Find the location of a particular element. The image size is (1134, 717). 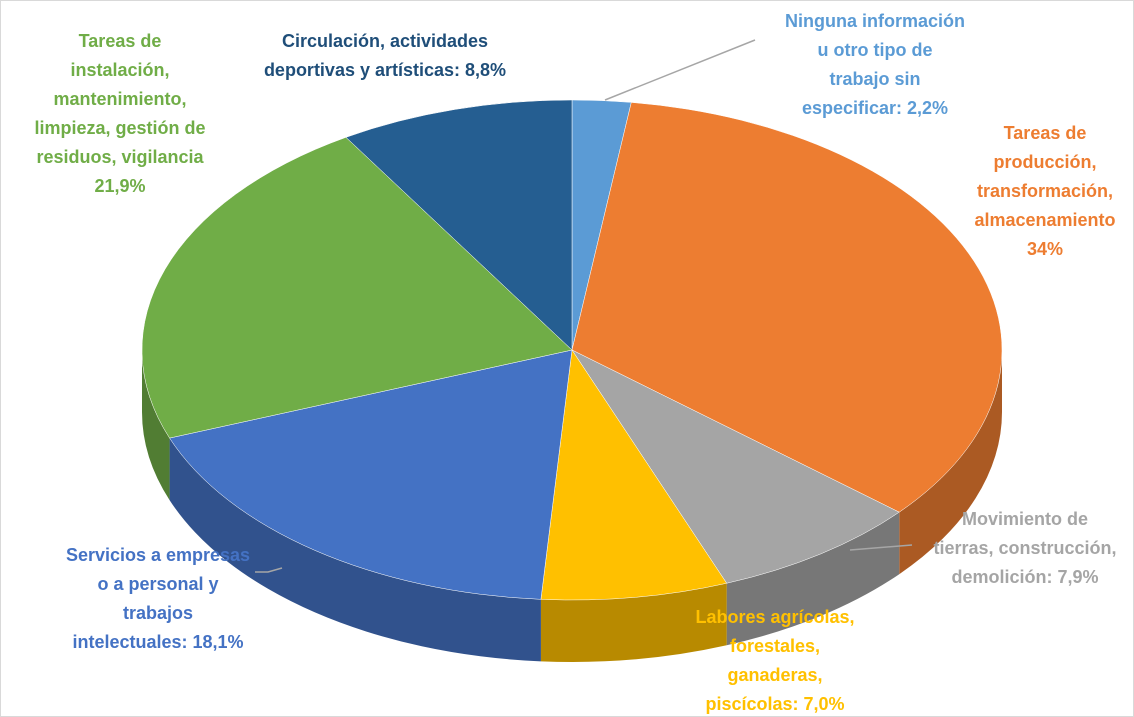

data-label: demolición: 7,9% is located at coordinates (1024, 577).